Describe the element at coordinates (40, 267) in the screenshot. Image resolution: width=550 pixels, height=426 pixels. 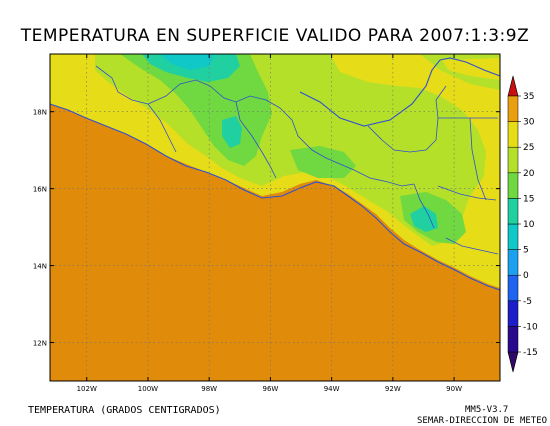
I see `lat-tick-label: 14N` at that location.